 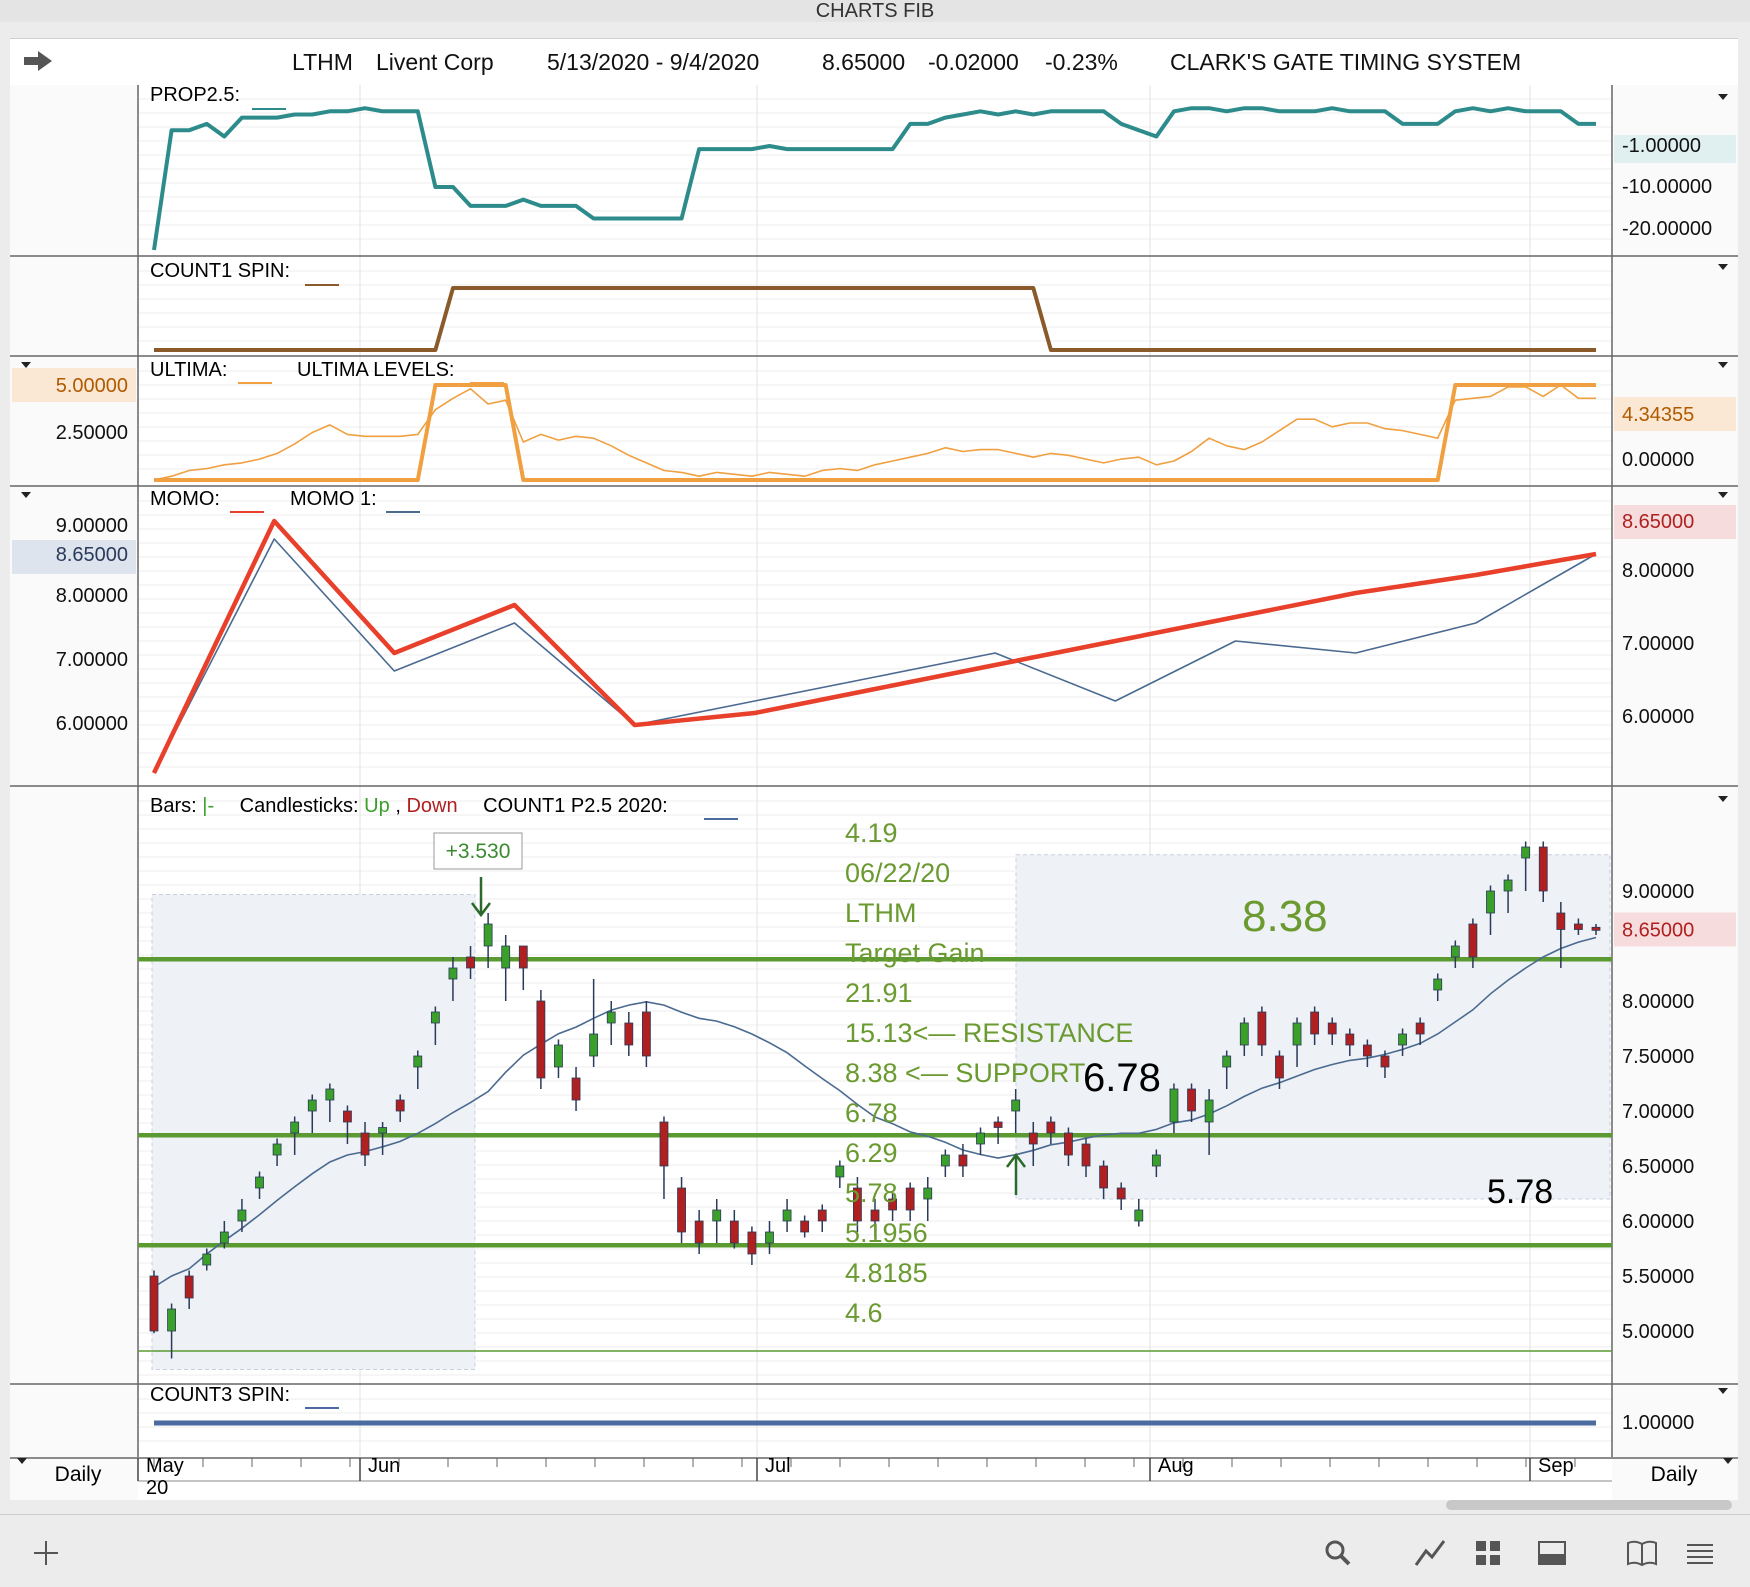 What do you see at coordinates (1589, 1505) in the screenshot?
I see `horizontal-scrollbar` at bounding box center [1589, 1505].